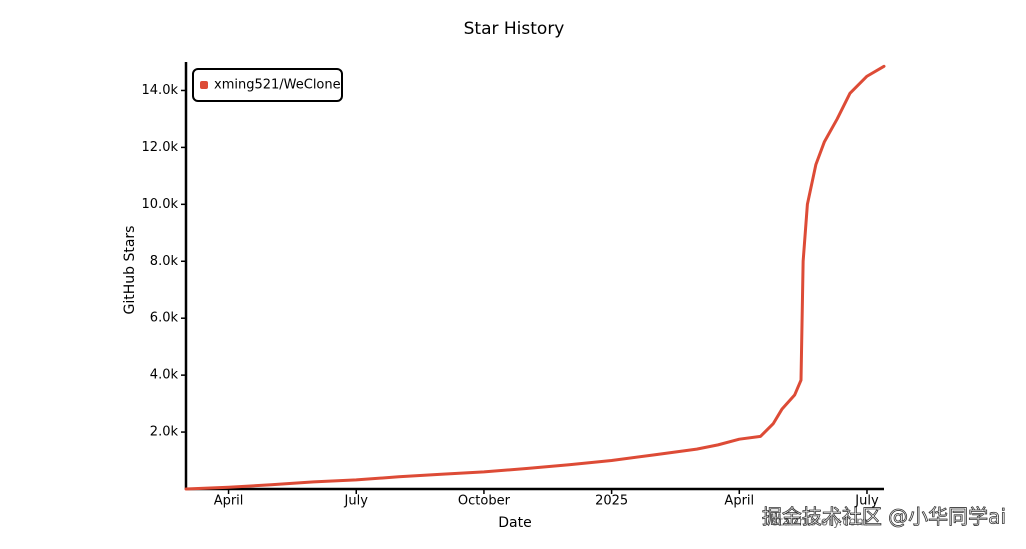 The image size is (1026, 549). I want to click on chart-title: Star History, so click(514, 29).